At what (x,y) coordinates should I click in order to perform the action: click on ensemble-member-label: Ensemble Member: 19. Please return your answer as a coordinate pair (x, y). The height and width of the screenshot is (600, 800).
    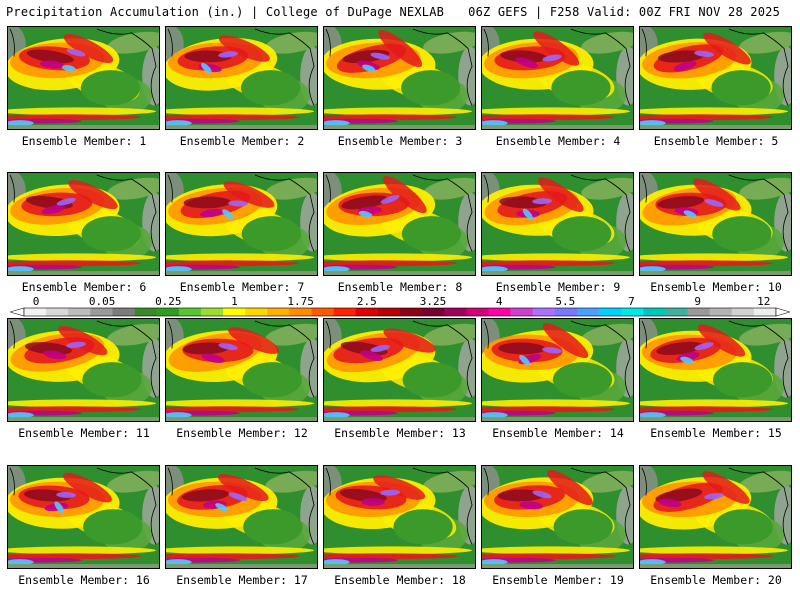
    Looking at the image, I should click on (558, 580).